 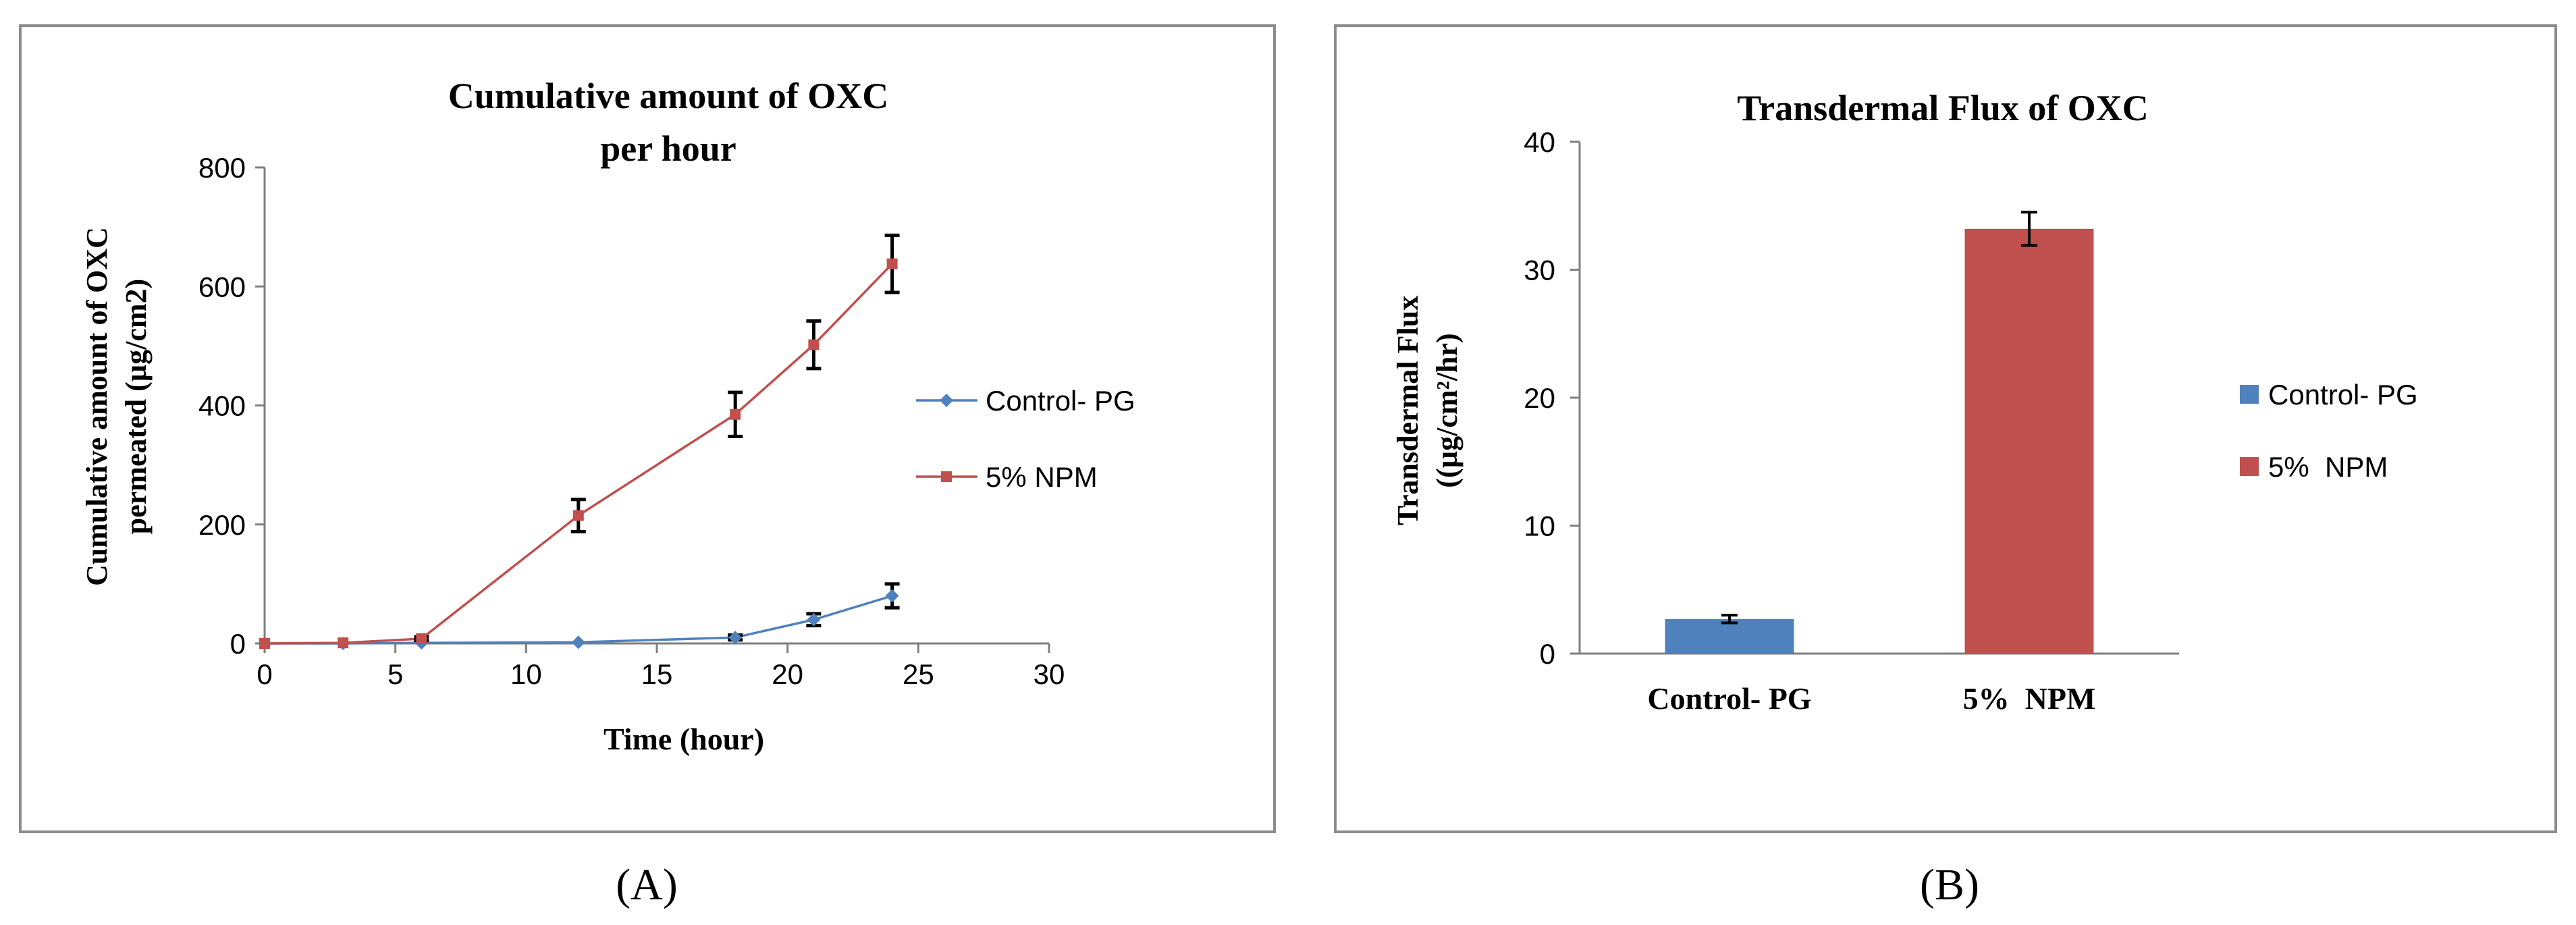 What do you see at coordinates (395, 674) in the screenshot?
I see `x-tick-label: 5` at bounding box center [395, 674].